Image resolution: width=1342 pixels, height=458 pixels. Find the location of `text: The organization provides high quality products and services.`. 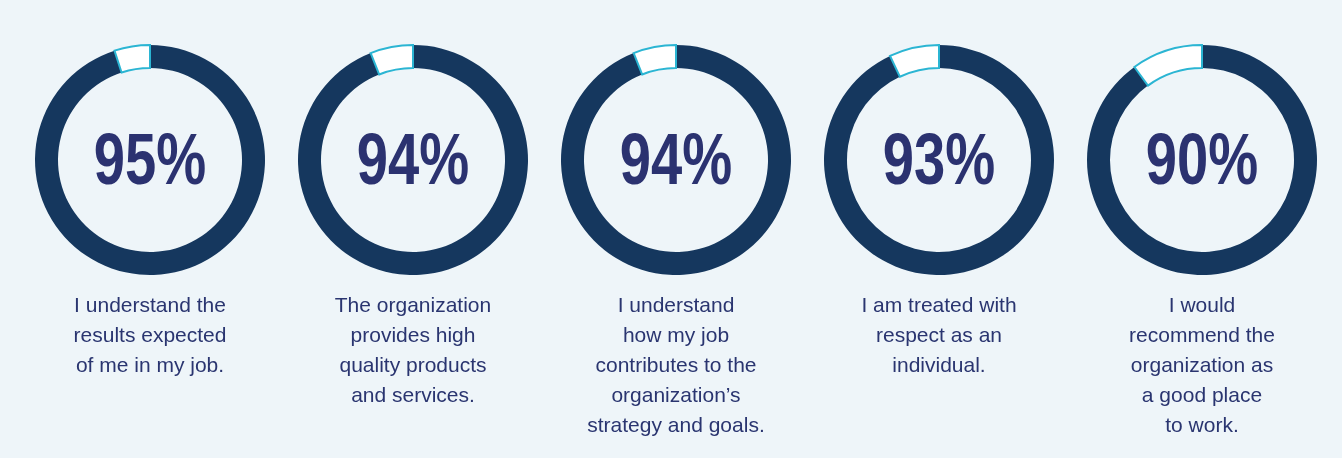

text: The organization provides high quality products and services. is located at coordinates (413, 349).